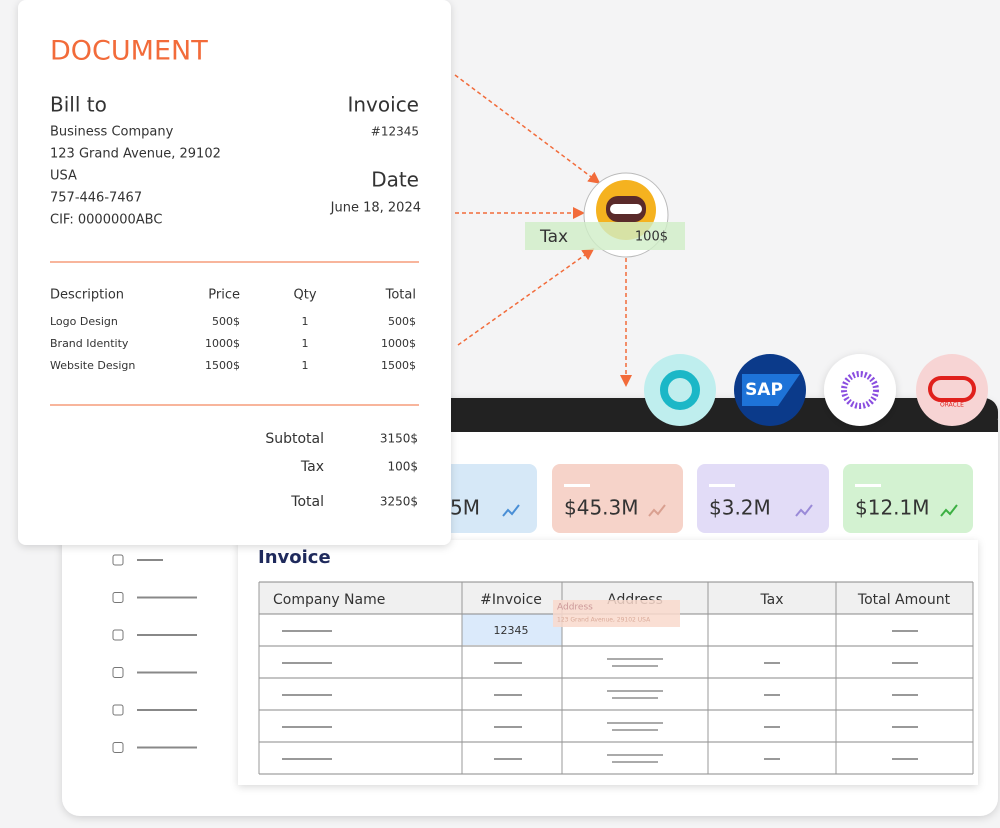 Image resolution: width=1000 pixels, height=828 pixels. Describe the element at coordinates (294, 439) in the screenshot. I see `total-label: Subtotal` at that location.